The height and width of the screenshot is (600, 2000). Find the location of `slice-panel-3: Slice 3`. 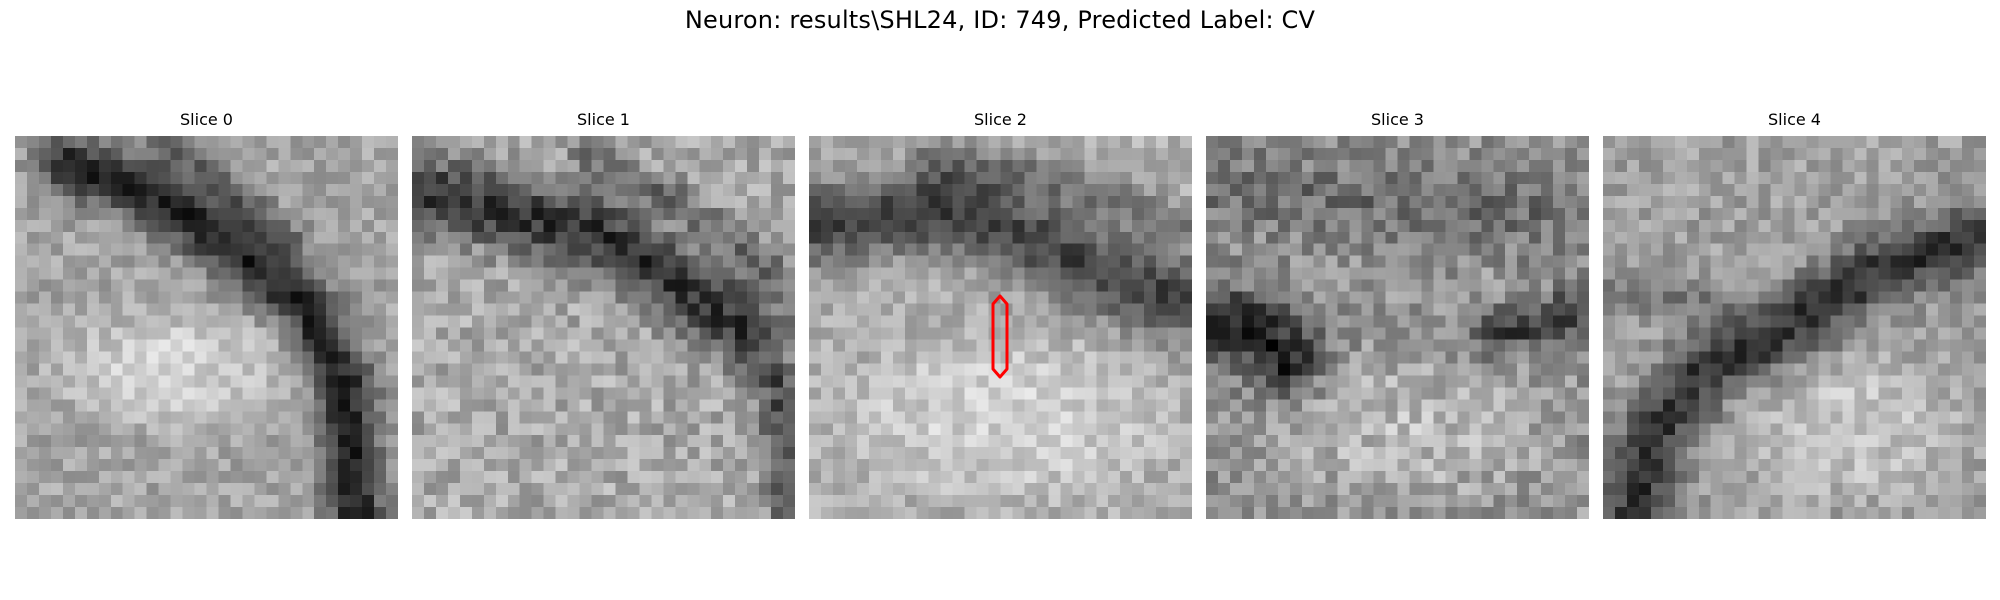

slice-panel-3: Slice 3 is located at coordinates (1397, 313).